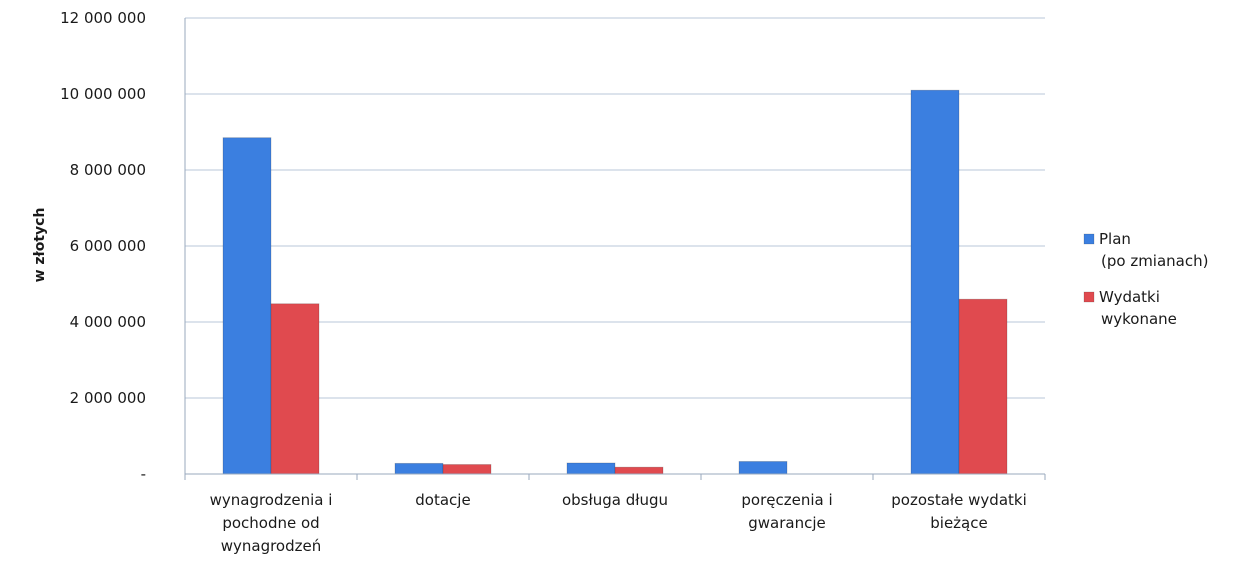  Describe the element at coordinates (1139, 319) in the screenshot. I see `legend-label: wykonane` at that location.